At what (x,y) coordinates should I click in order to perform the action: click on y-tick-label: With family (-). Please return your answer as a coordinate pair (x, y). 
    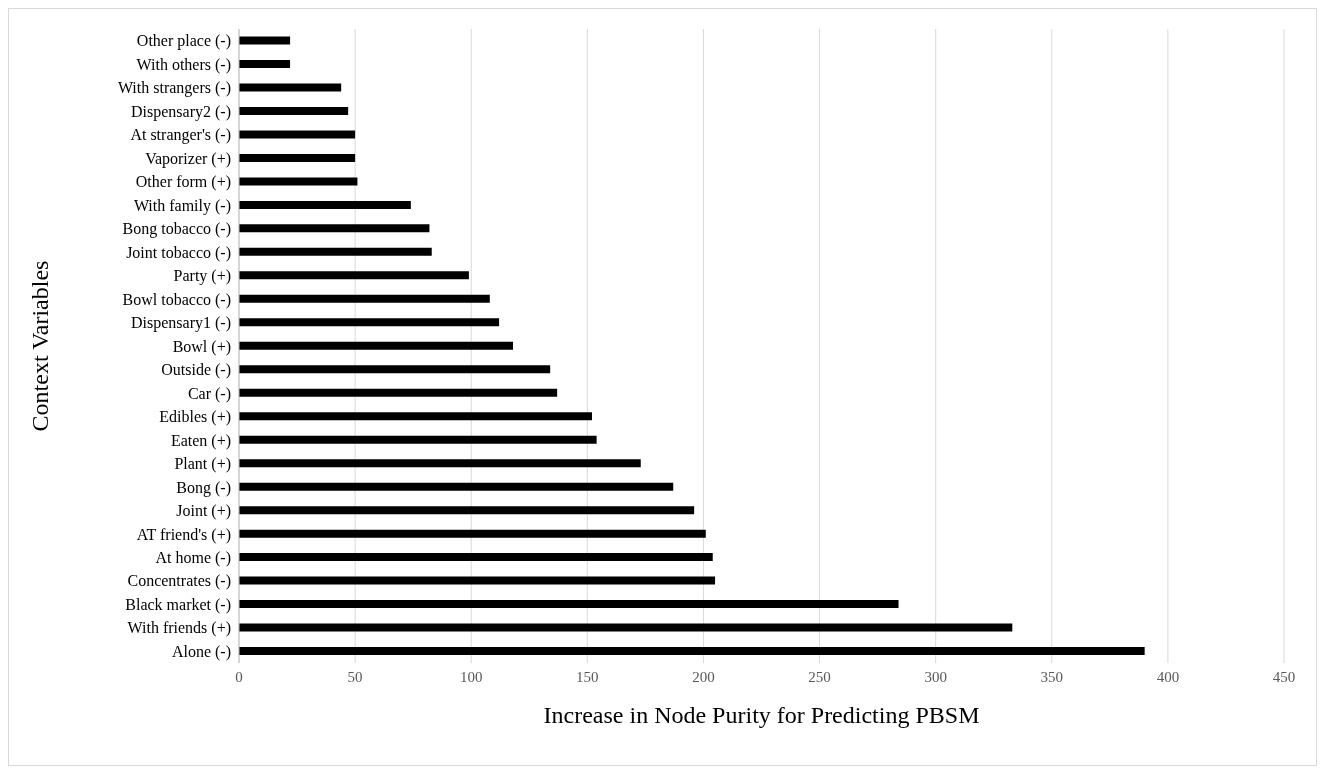
    Looking at the image, I should click on (182, 205).